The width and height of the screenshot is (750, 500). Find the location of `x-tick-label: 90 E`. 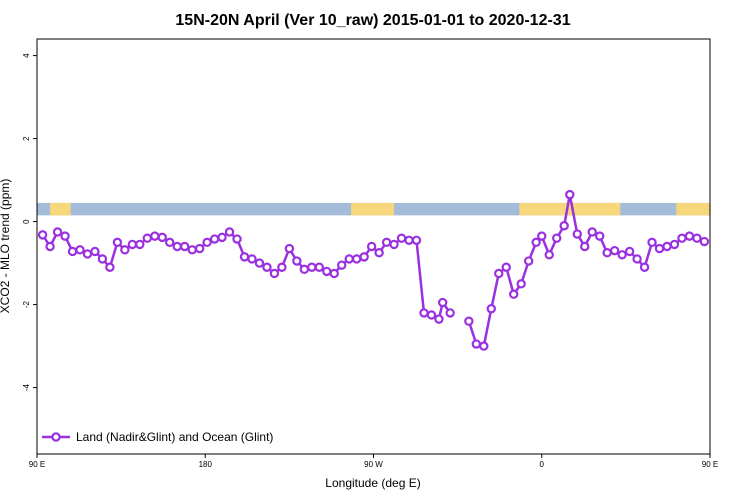

x-tick-label: 90 E is located at coordinates (37, 464).